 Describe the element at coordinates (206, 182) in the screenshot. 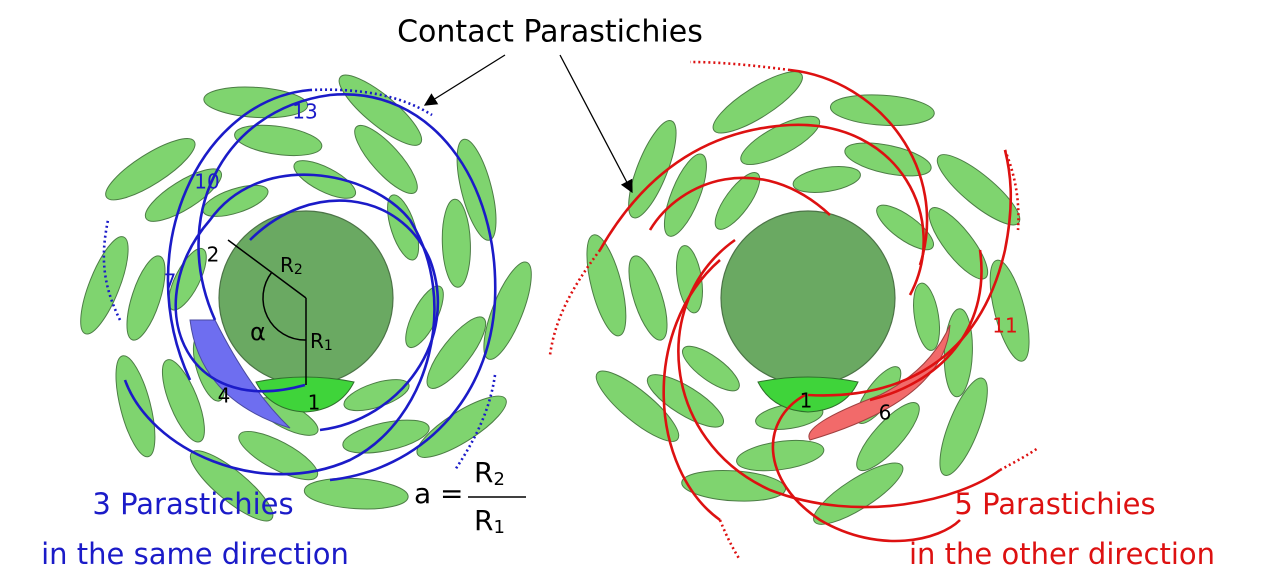

I see `label: 10` at that location.